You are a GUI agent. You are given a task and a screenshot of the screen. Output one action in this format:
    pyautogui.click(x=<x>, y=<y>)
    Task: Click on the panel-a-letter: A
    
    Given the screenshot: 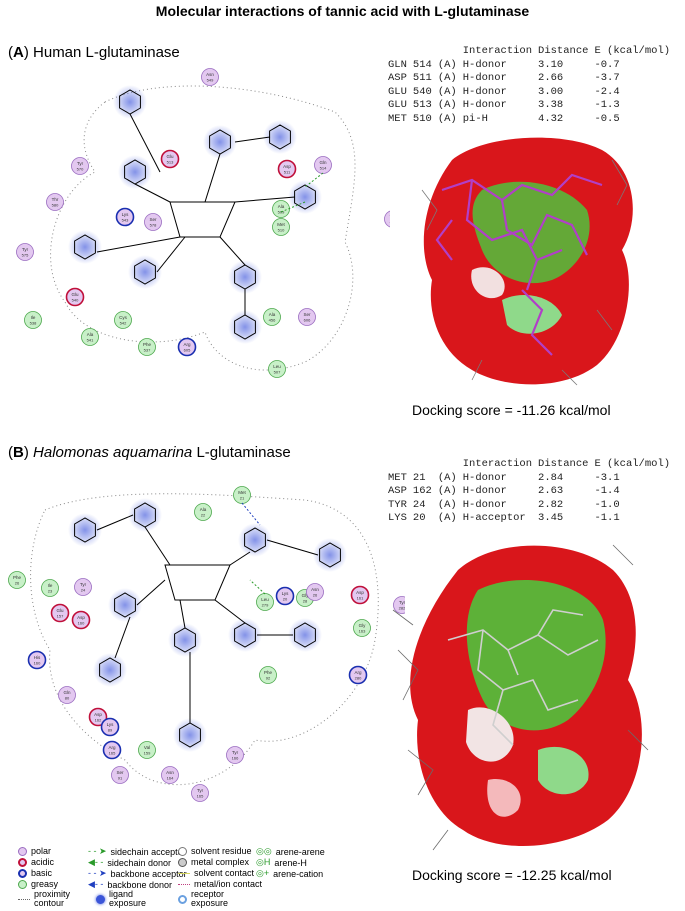 What is the action you would take?
    pyautogui.click(x=18, y=52)
    